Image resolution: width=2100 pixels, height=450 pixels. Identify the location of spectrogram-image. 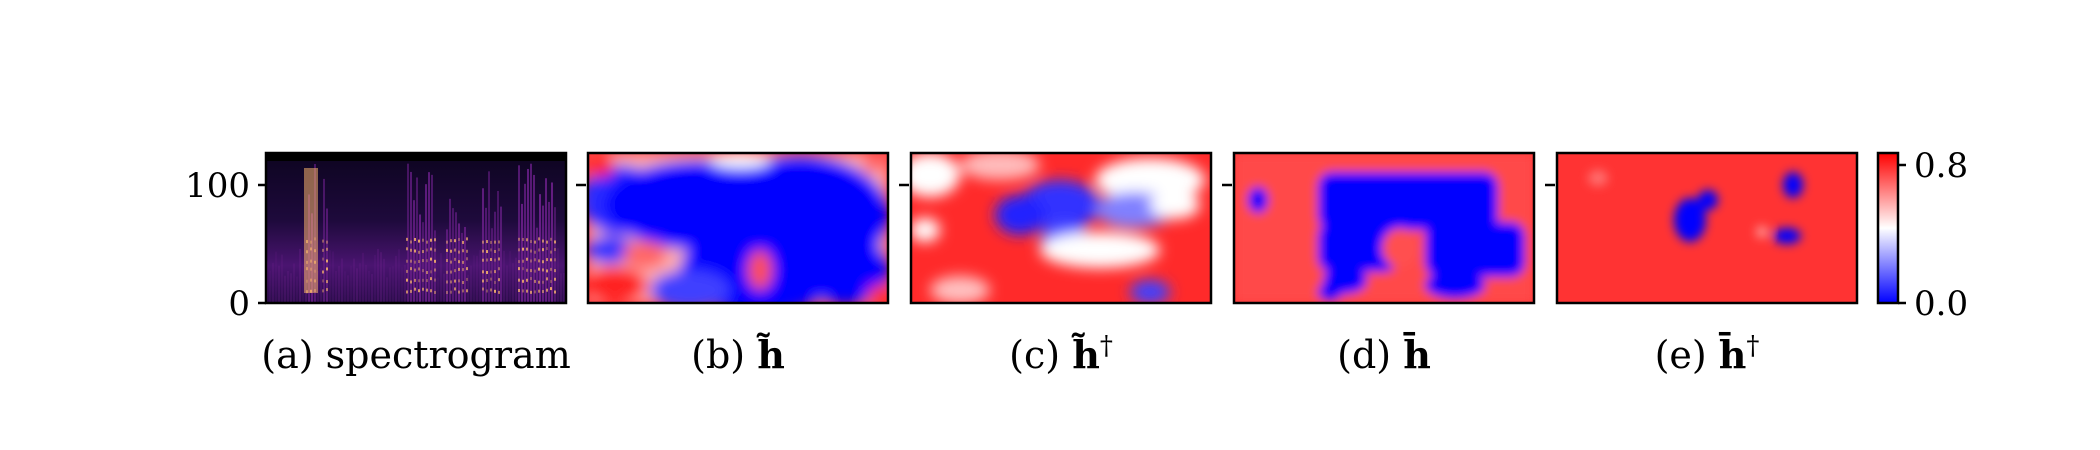
(416, 228).